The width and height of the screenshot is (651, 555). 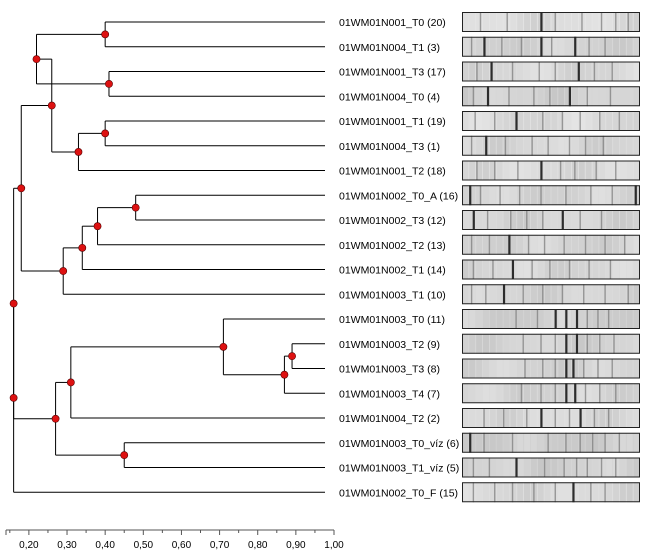 What do you see at coordinates (29, 545) in the screenshot?
I see `axis-tick-label: 0,20` at bounding box center [29, 545].